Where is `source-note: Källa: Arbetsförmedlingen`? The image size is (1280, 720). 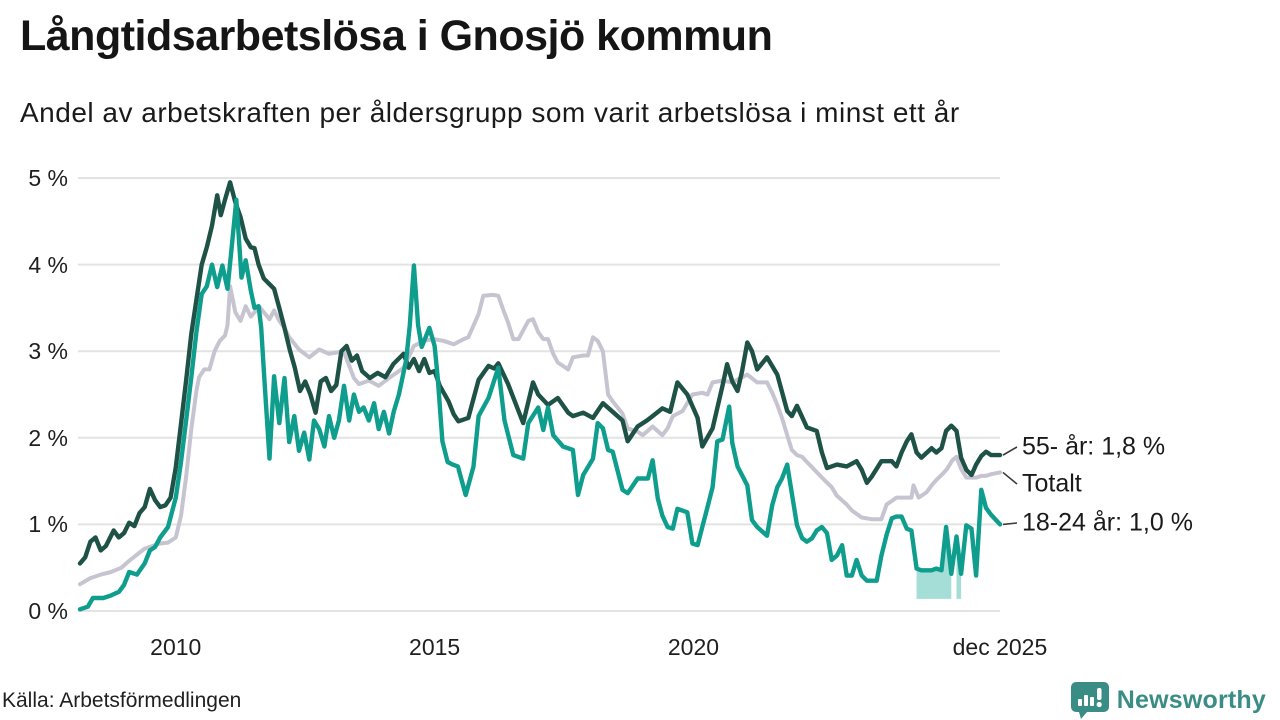 source-note: Källa: Arbetsförmedlingen is located at coordinates (122, 700).